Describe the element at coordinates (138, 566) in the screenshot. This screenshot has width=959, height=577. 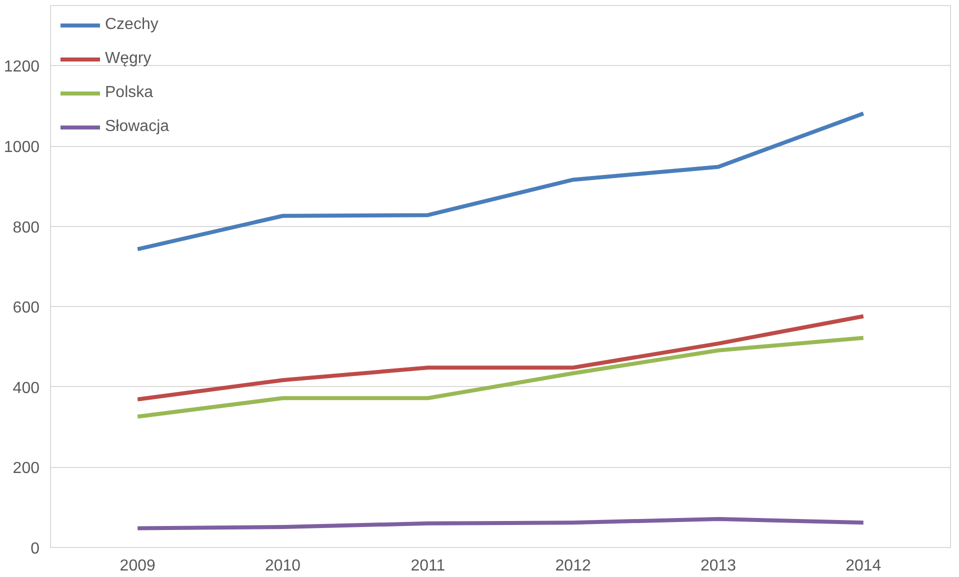
I see `x-tick-label: 2009` at that location.